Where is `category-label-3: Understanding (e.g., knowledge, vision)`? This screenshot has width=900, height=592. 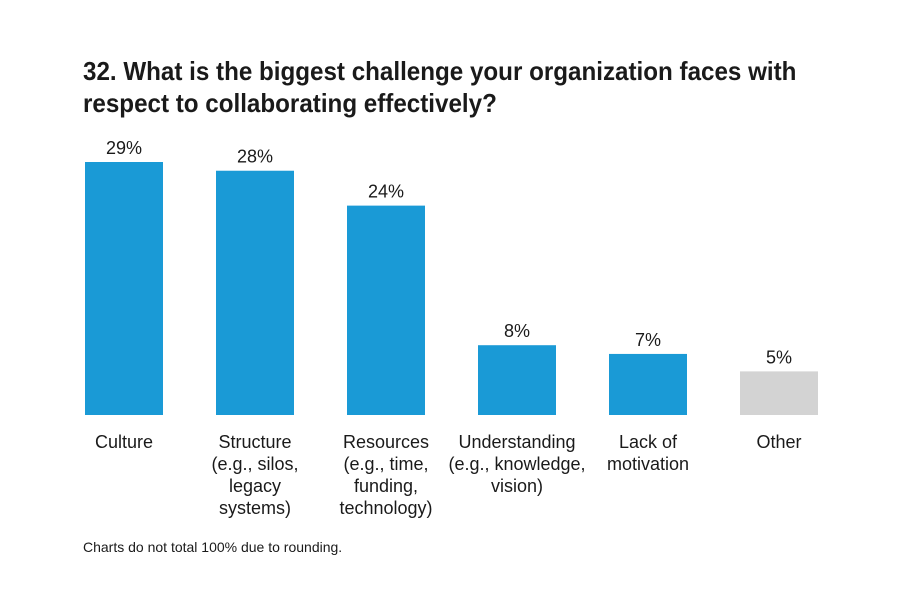
category-label-3: Understanding (e.g., knowledge, vision) is located at coordinates (516, 464).